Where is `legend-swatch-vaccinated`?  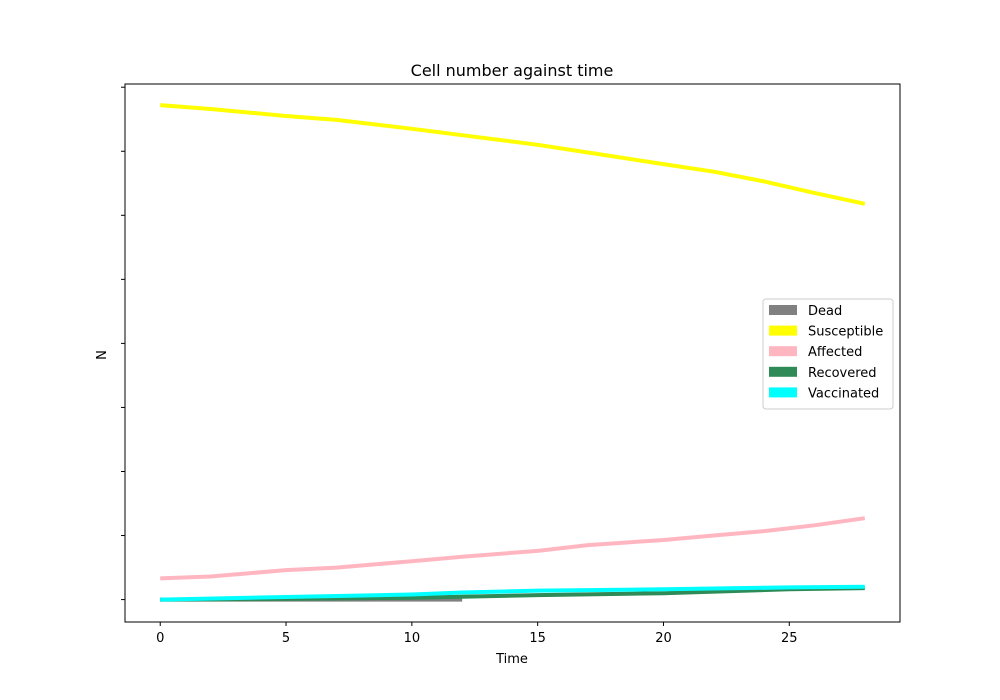
legend-swatch-vaccinated is located at coordinates (783, 392).